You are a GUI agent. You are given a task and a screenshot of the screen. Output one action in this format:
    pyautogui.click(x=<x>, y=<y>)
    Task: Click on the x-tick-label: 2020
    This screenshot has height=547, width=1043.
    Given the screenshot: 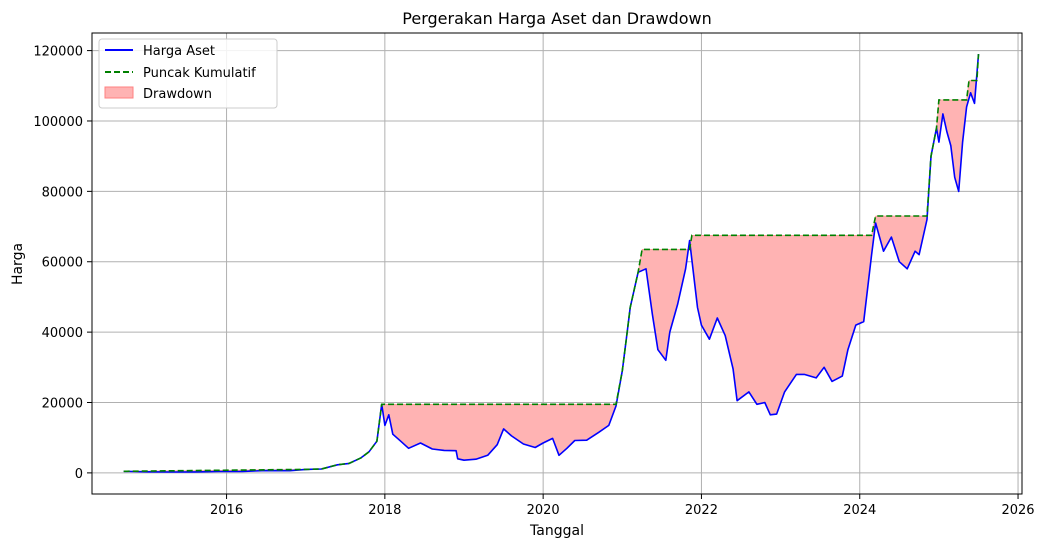 What is the action you would take?
    pyautogui.click(x=543, y=510)
    